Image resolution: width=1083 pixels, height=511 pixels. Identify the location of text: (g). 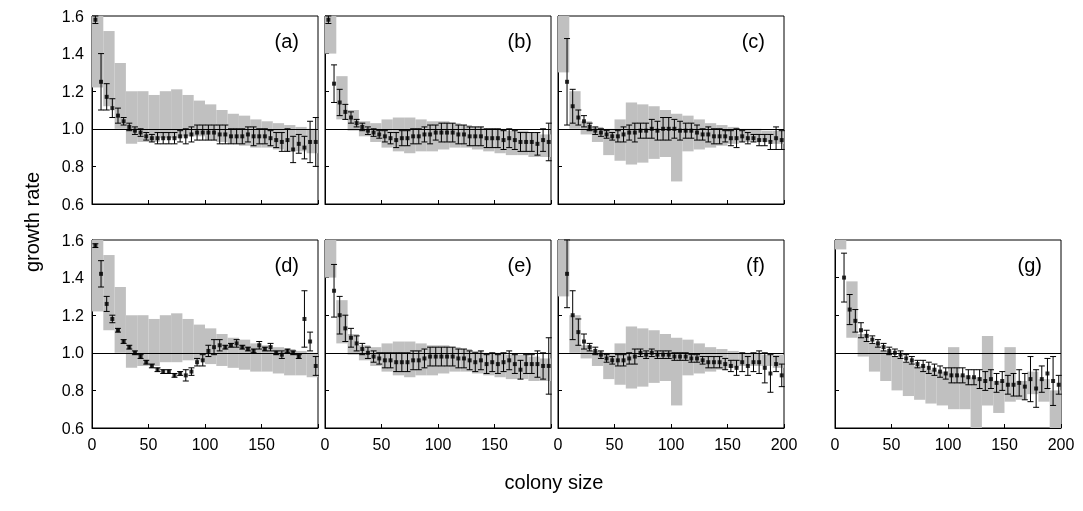
(1030, 265).